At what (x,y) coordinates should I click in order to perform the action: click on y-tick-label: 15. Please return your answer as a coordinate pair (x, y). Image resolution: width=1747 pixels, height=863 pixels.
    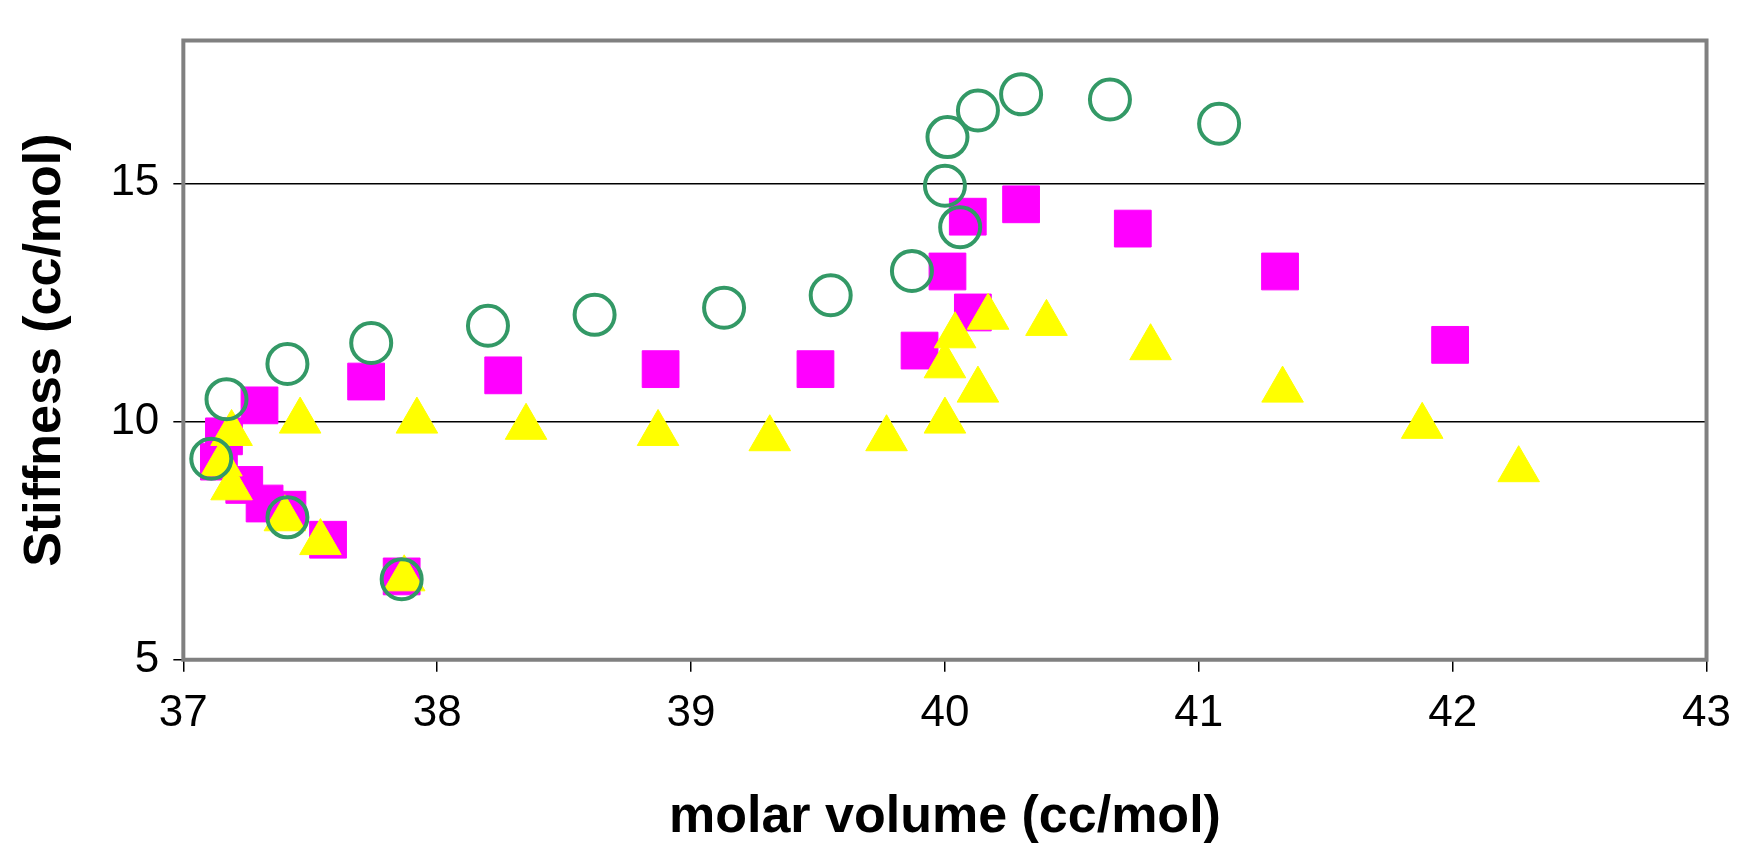
    Looking at the image, I should click on (135, 180).